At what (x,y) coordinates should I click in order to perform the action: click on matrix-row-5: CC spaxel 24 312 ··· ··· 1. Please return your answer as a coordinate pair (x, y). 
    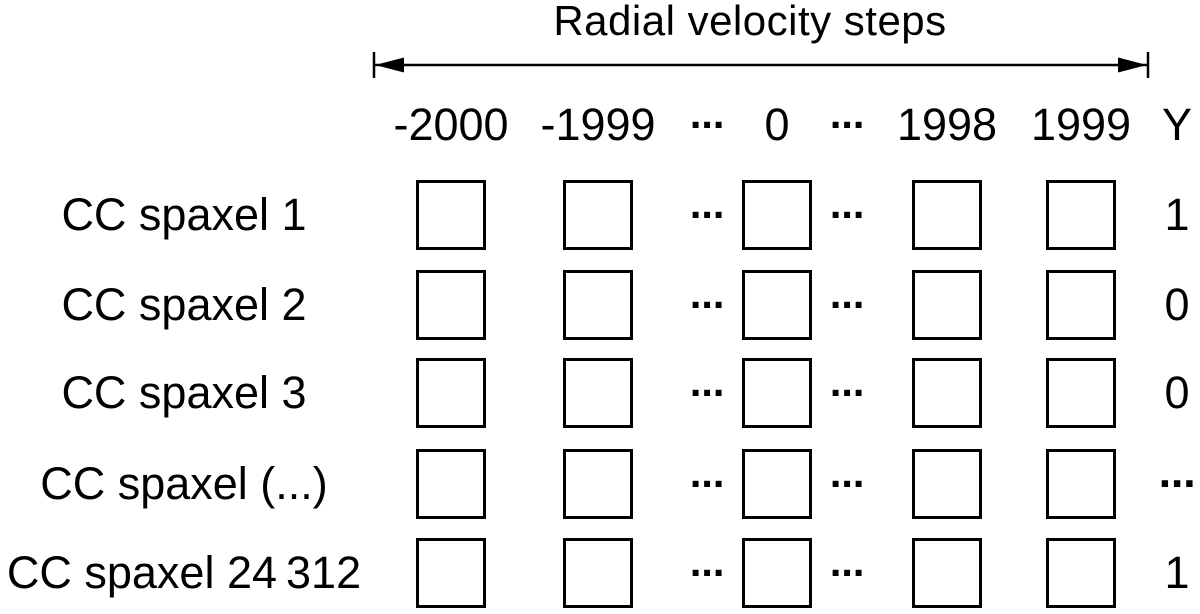
    Looking at the image, I should click on (600, 573).